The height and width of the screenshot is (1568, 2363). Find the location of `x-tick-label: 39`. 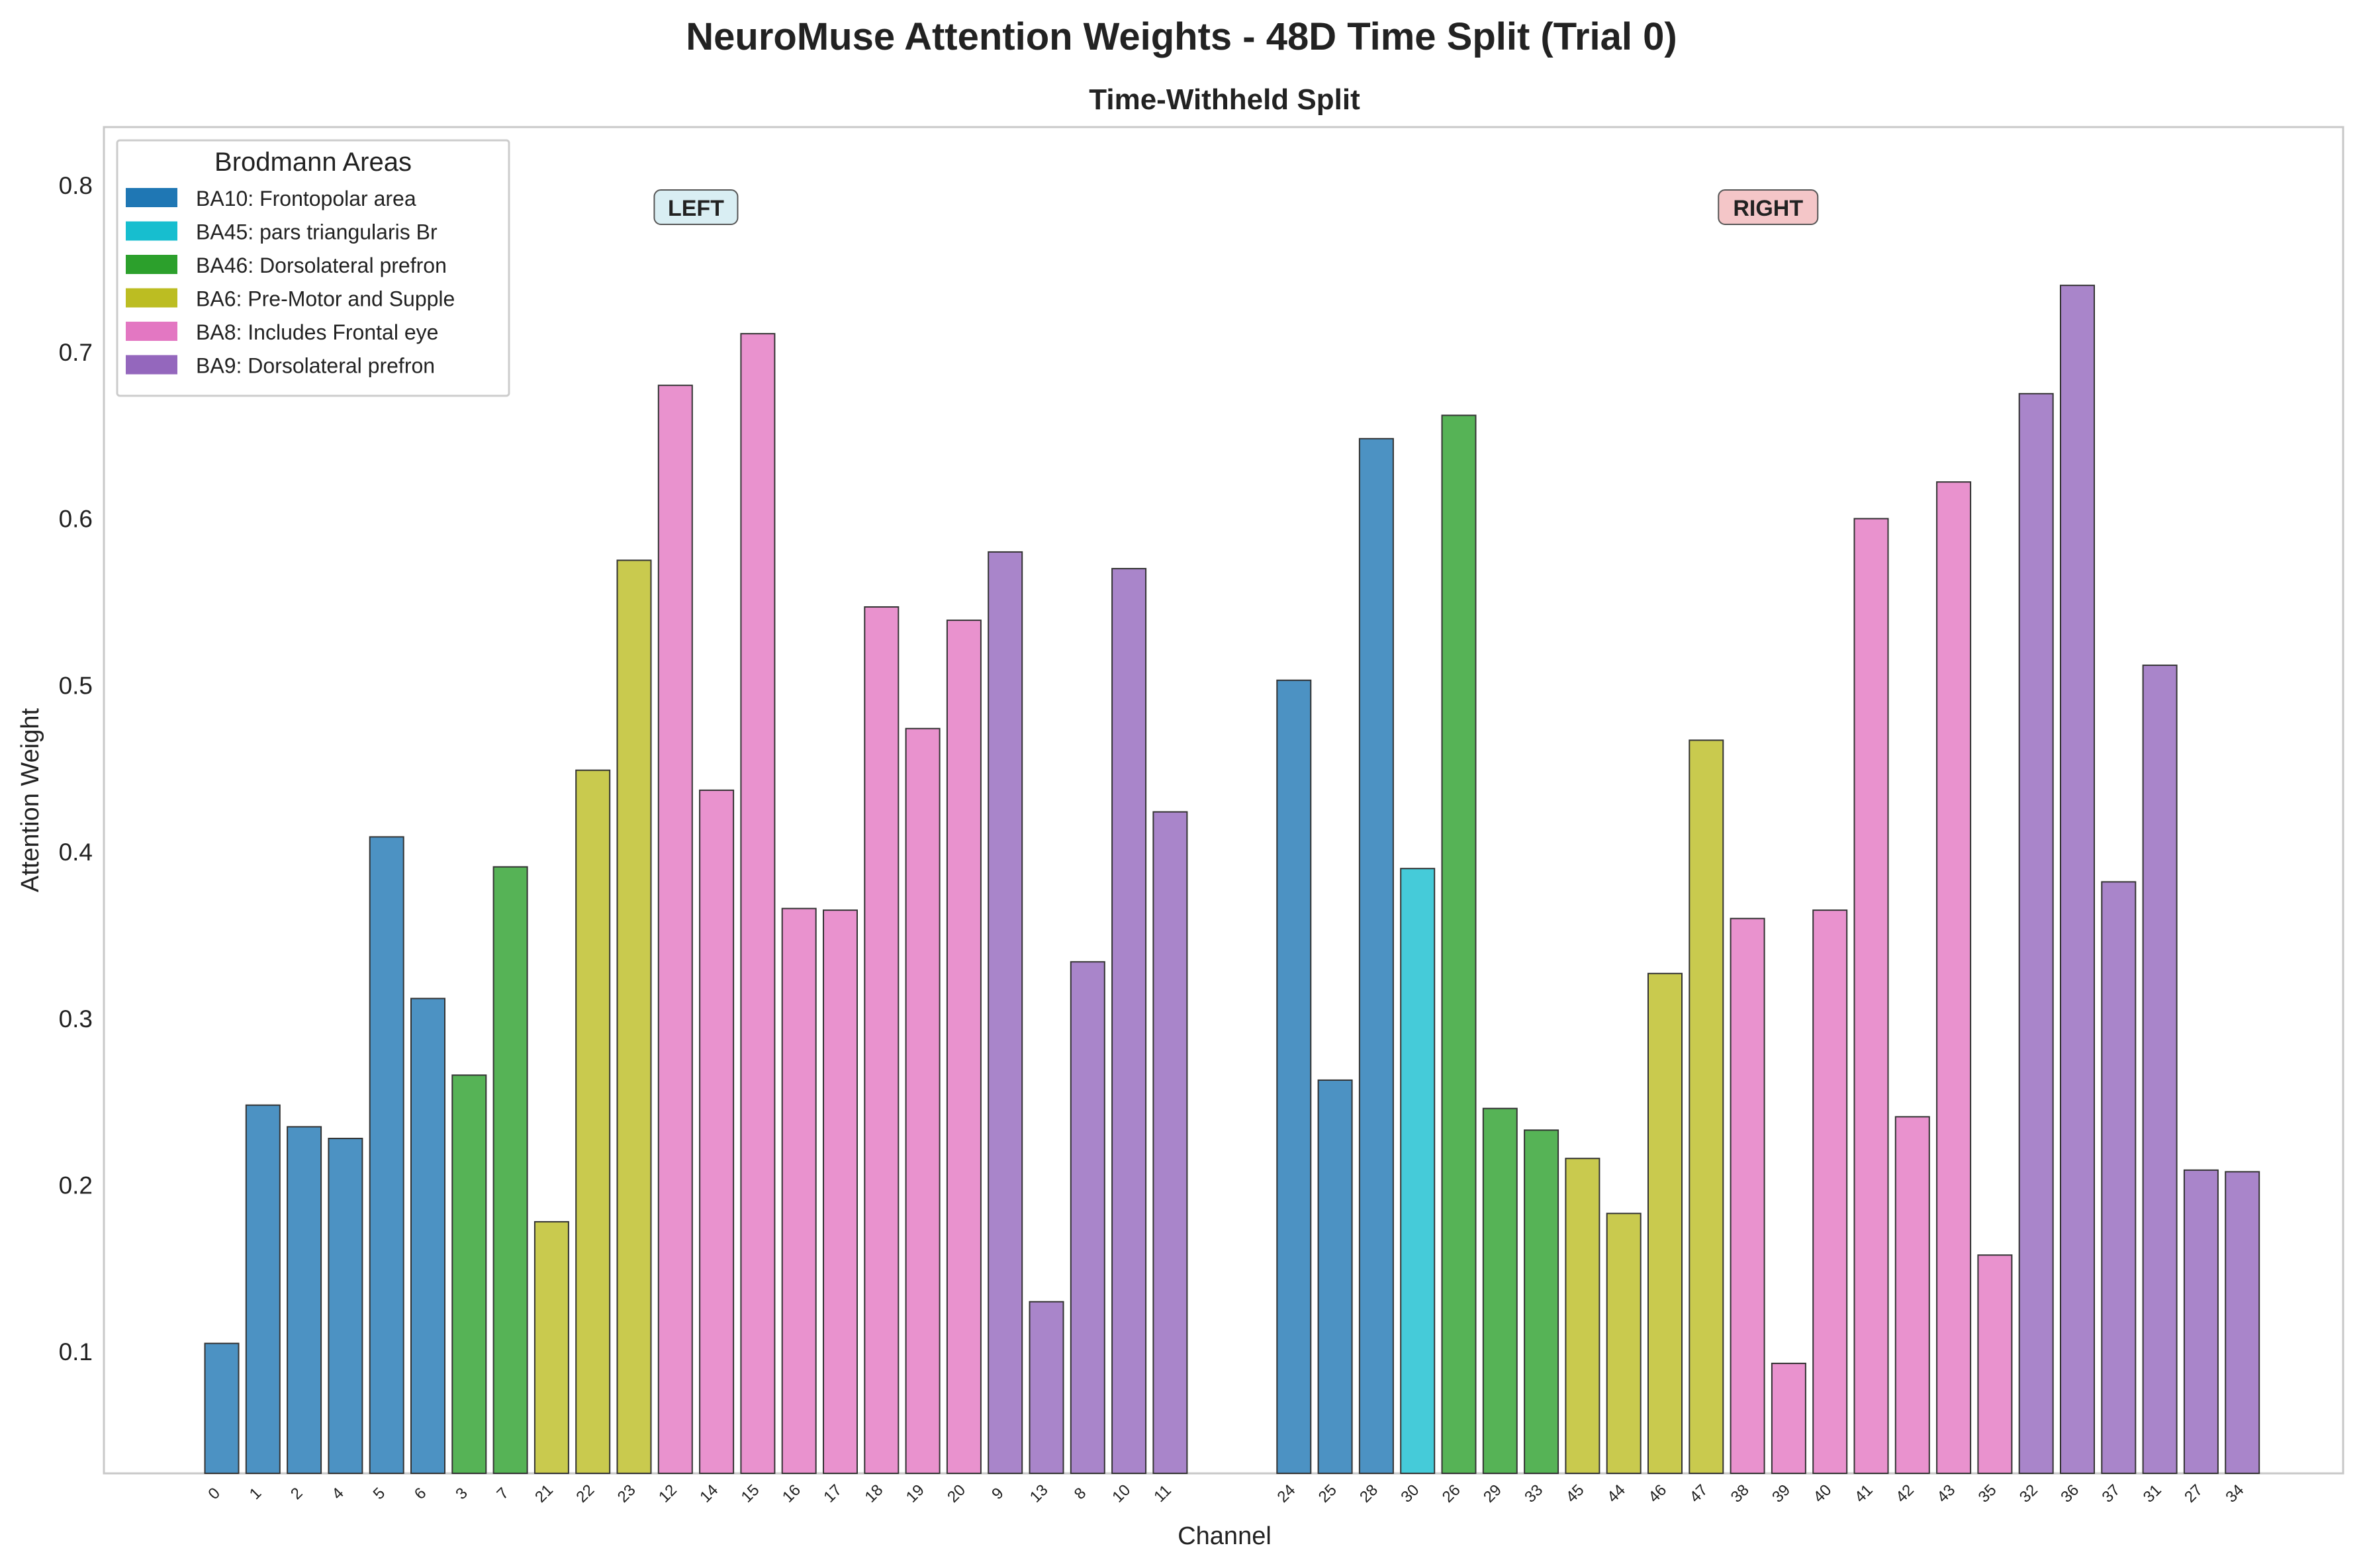

x-tick-label: 39 is located at coordinates (1781, 1493).